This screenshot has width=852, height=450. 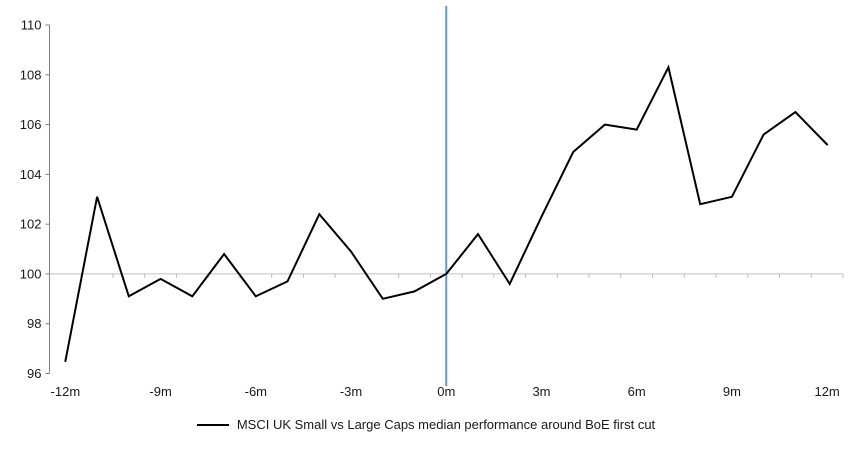 What do you see at coordinates (446, 391) in the screenshot?
I see `x-axis-label: 0m` at bounding box center [446, 391].